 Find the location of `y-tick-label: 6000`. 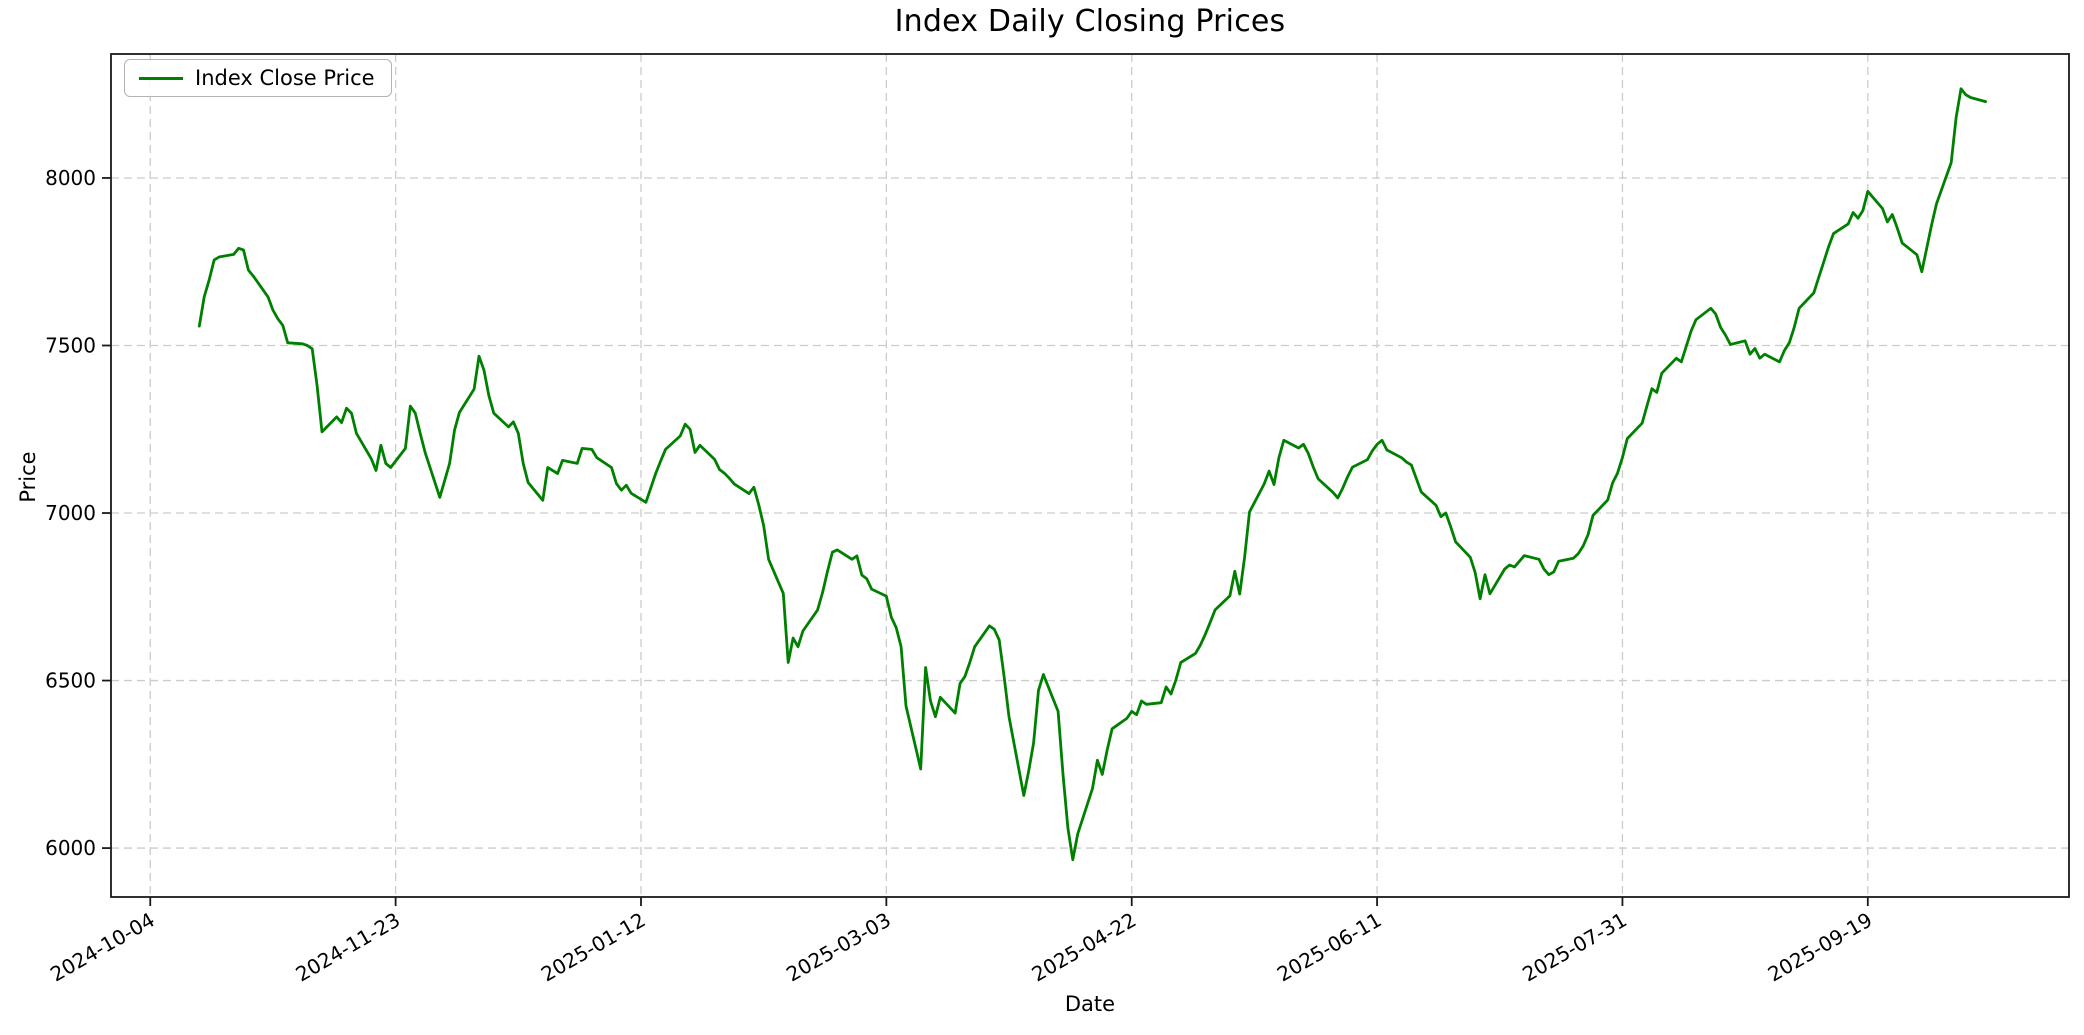

y-tick-label: 6000 is located at coordinates (70, 848).